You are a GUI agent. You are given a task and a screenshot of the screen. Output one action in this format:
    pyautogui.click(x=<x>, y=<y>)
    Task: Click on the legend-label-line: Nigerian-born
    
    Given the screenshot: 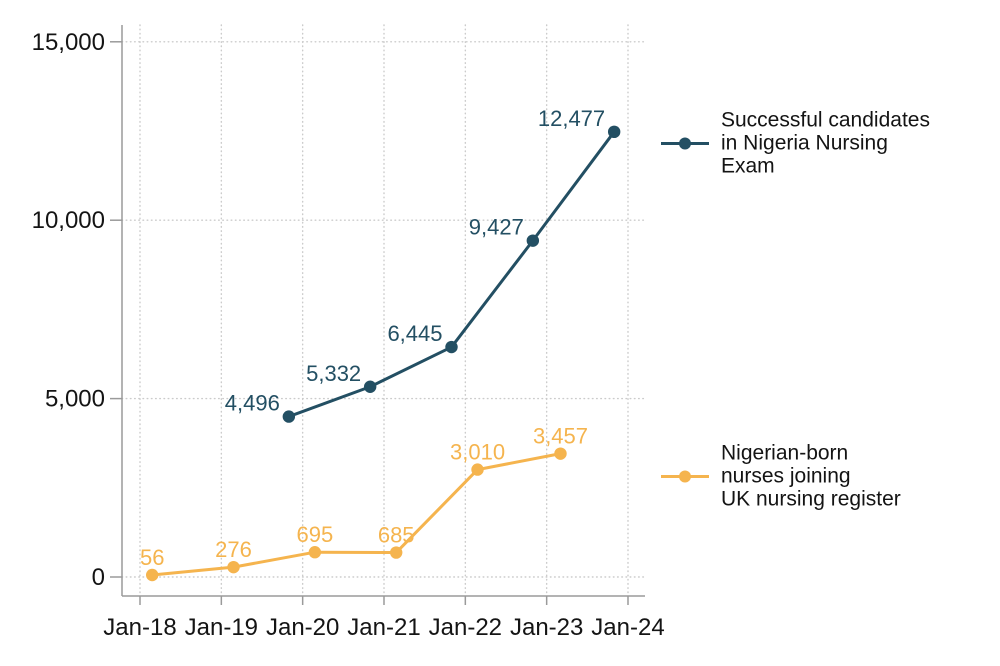 What is the action you would take?
    pyautogui.click(x=785, y=453)
    